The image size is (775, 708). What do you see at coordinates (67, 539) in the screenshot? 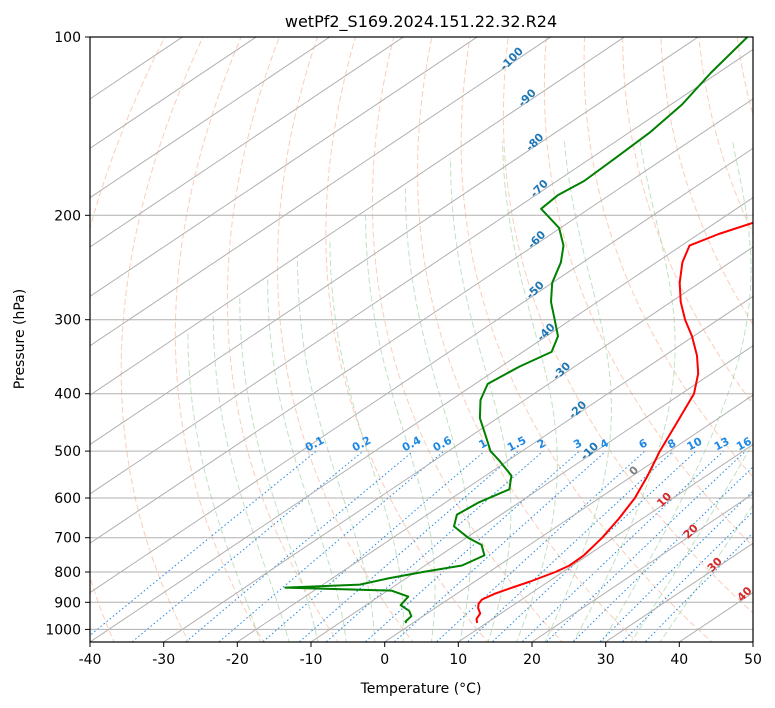
I see `y-tick-label: 700` at bounding box center [67, 539].